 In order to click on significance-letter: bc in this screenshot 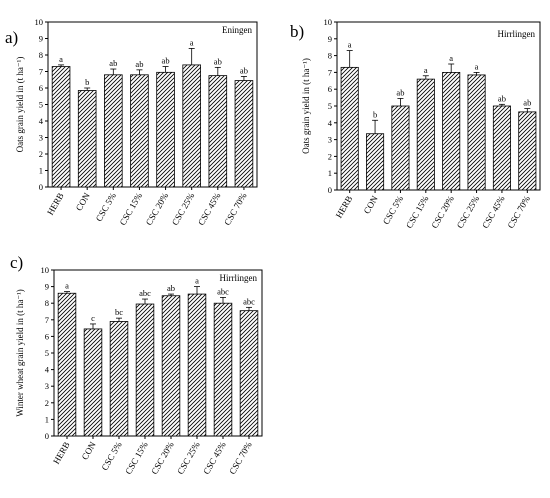, I will do `click(119, 312)`.